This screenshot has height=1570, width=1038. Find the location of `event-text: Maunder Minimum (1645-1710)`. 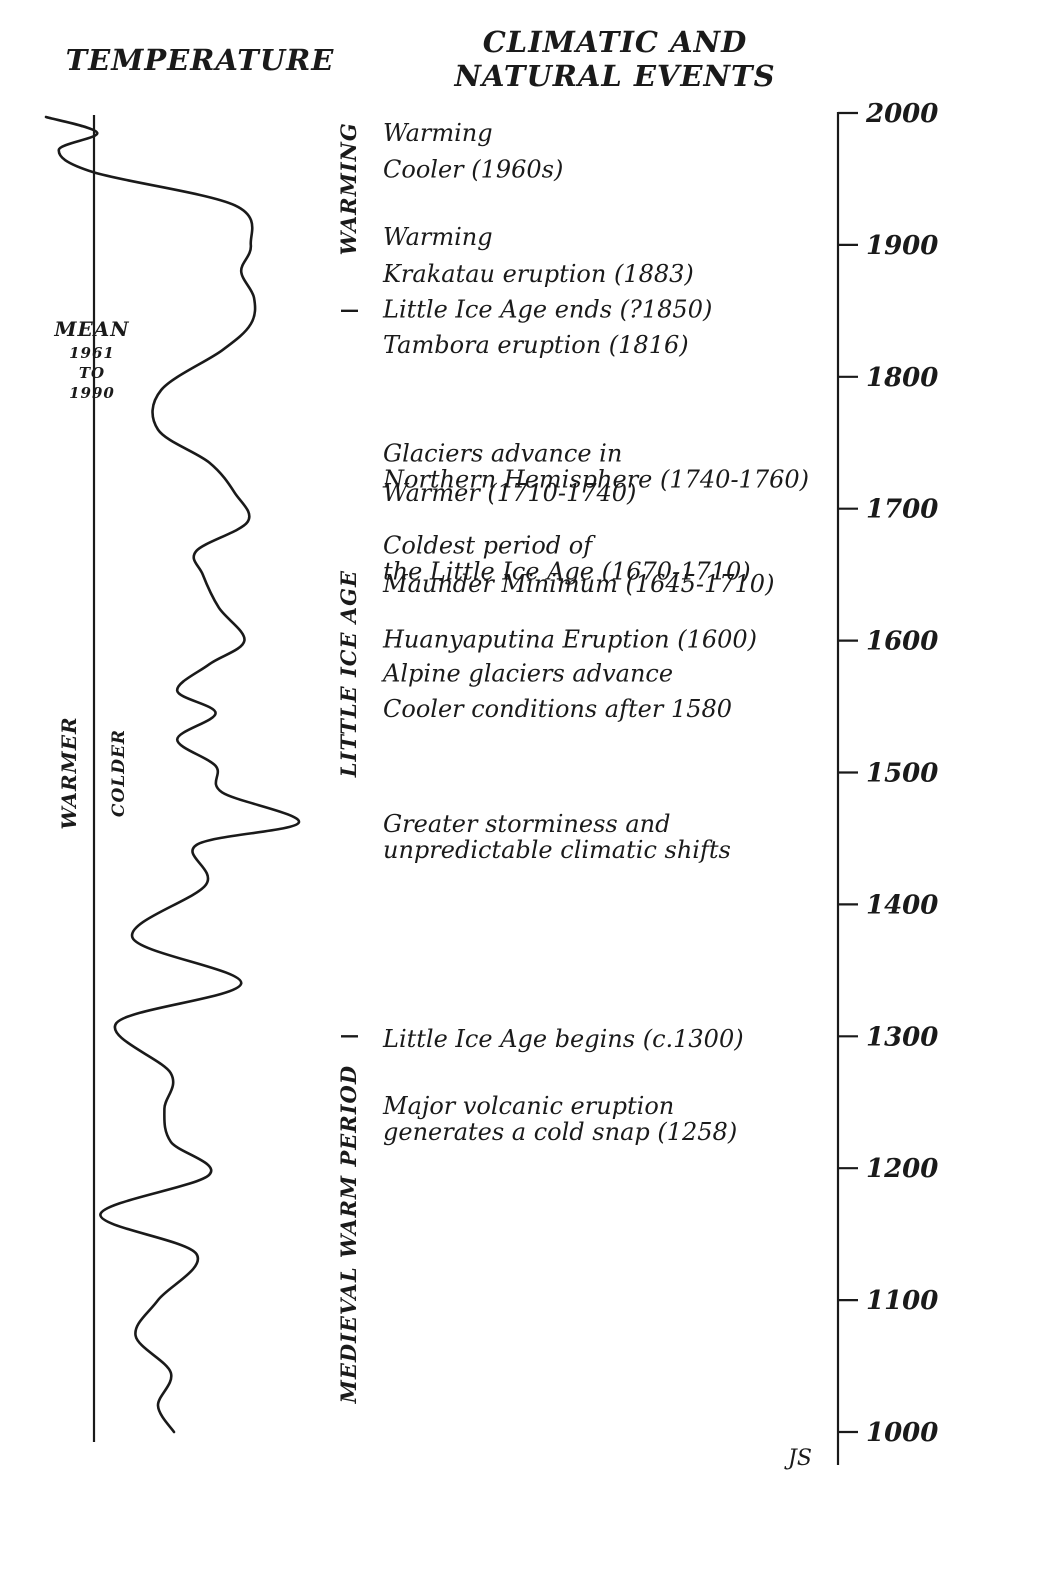

event-text: Maunder Minimum (1645-1710) is located at coordinates (578, 584).